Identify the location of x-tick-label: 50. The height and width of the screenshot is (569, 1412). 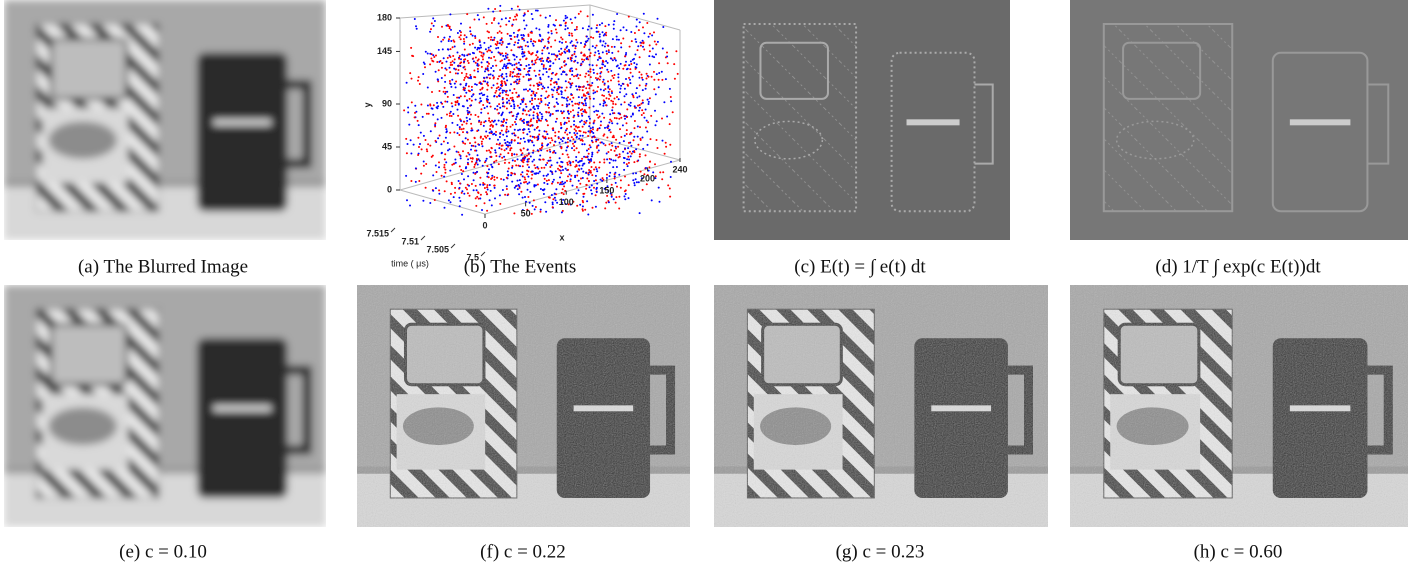
(526, 214).